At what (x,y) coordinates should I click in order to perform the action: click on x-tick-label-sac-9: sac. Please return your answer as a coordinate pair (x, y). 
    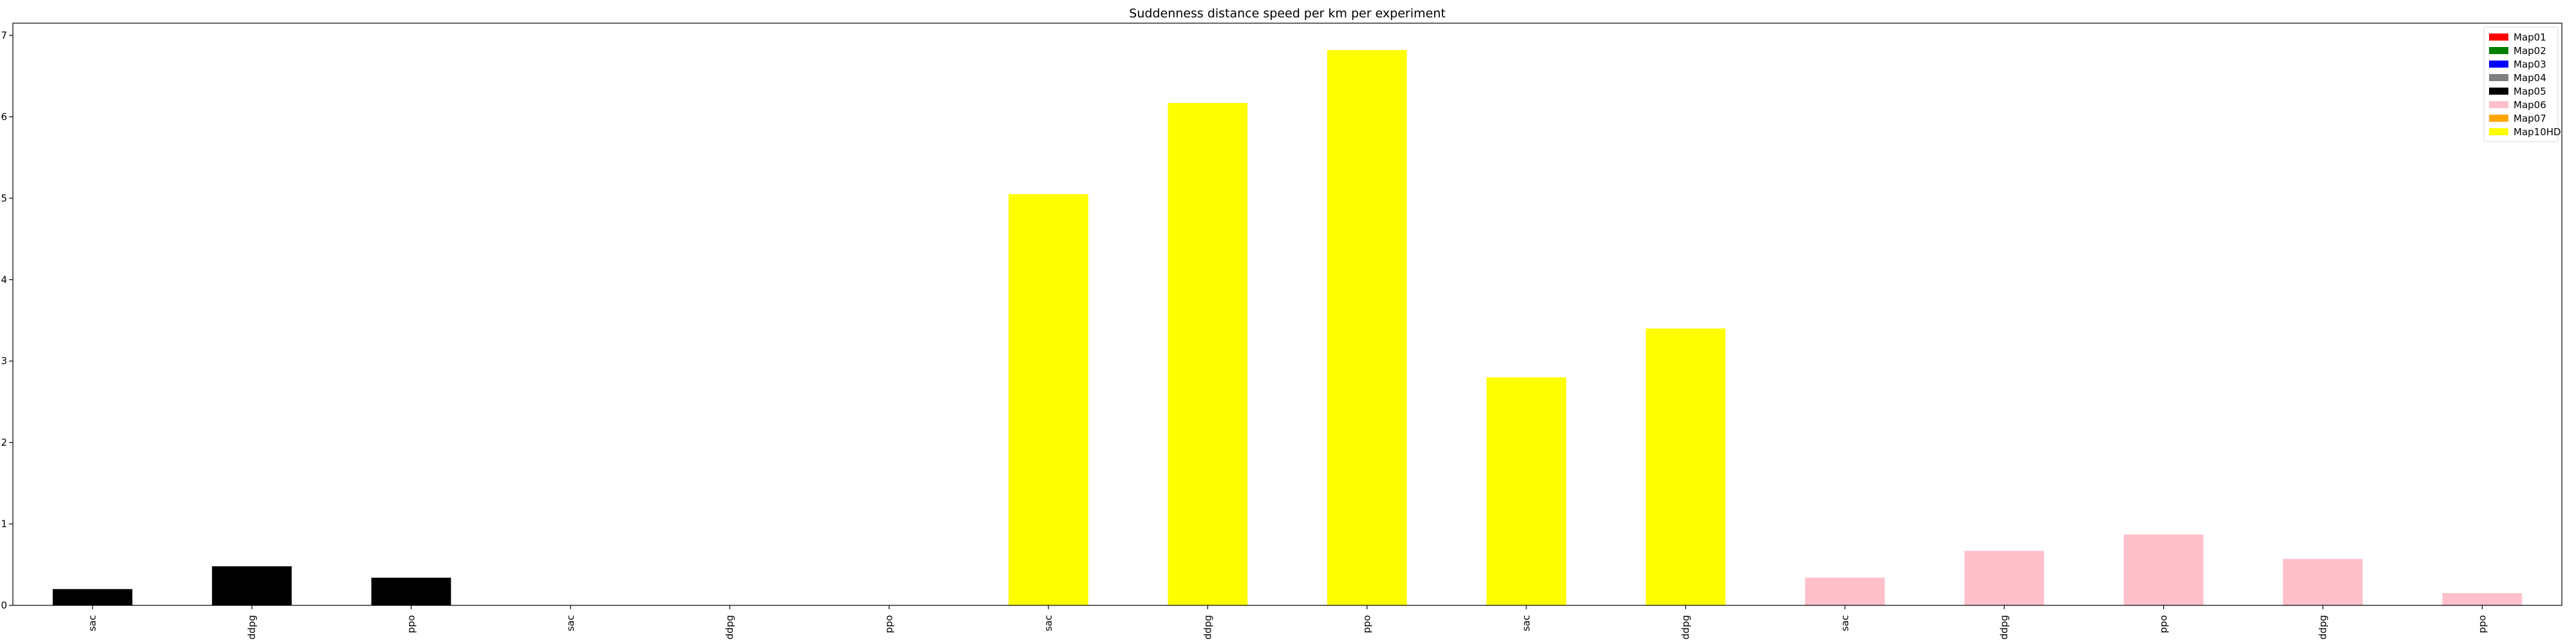
    Looking at the image, I should click on (1526, 623).